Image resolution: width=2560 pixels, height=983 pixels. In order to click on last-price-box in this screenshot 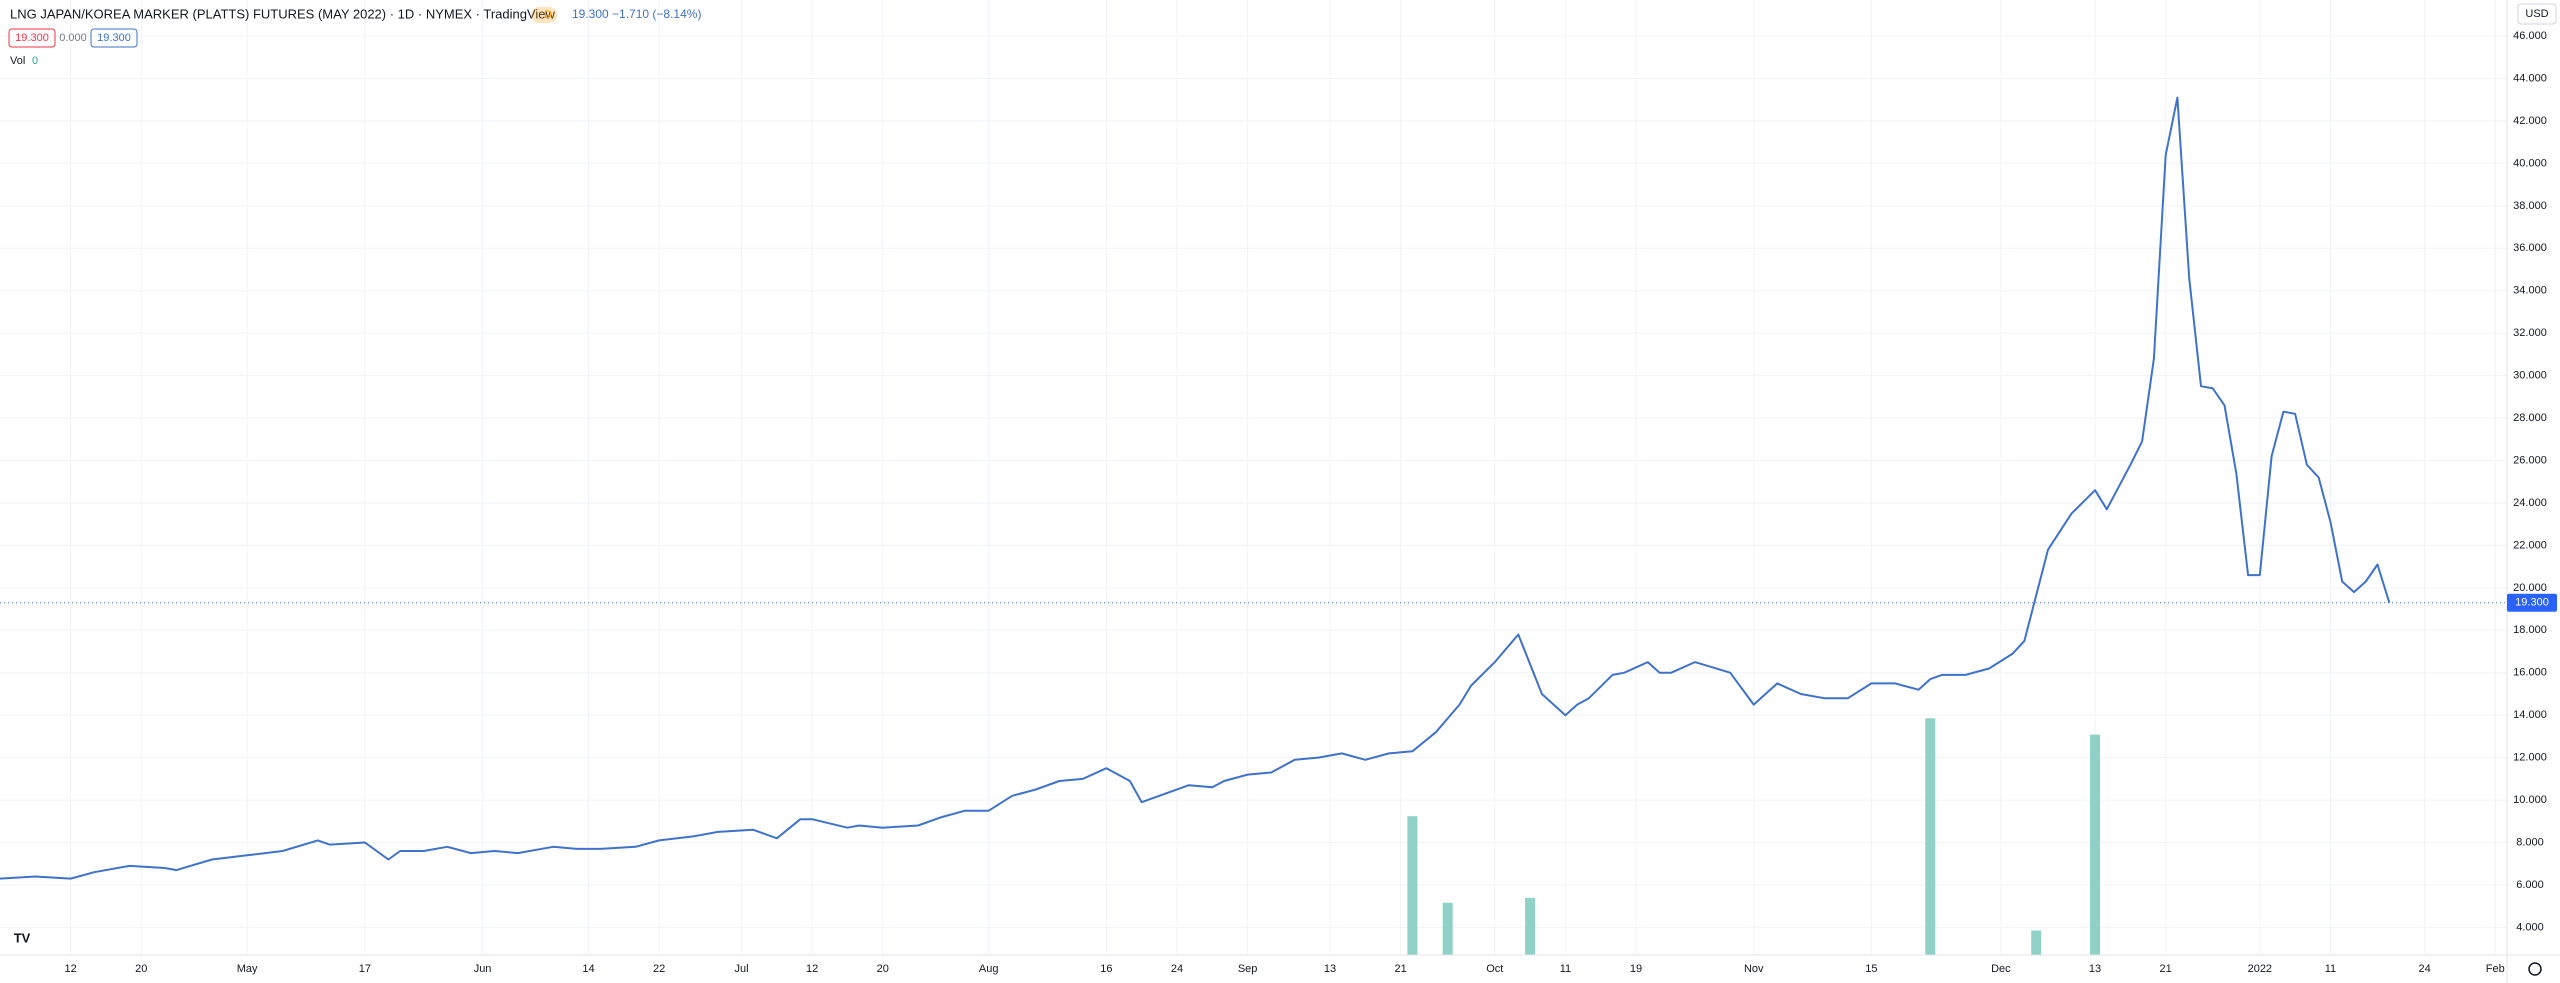, I will do `click(2532, 602)`.